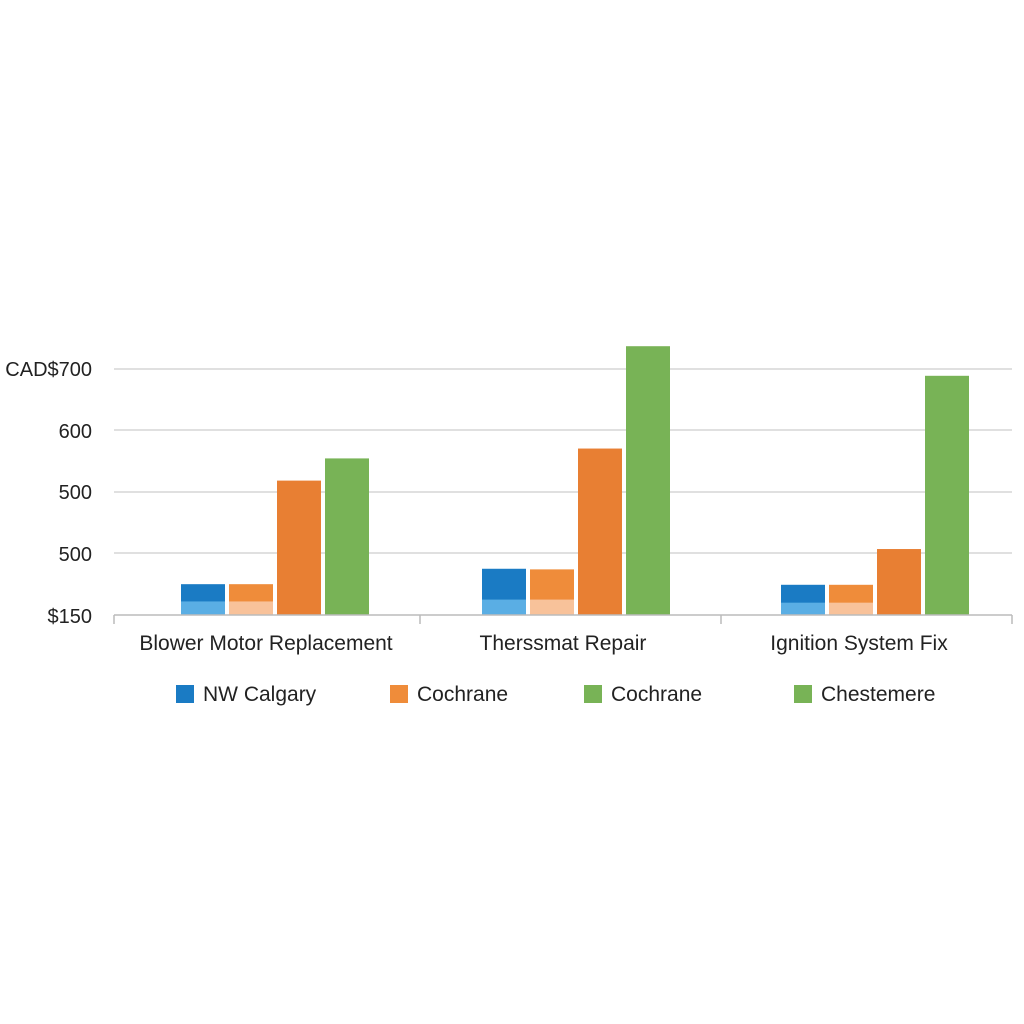 This screenshot has height=1024, width=1024. I want to click on legend-label-0: NW Calgary, so click(260, 694).